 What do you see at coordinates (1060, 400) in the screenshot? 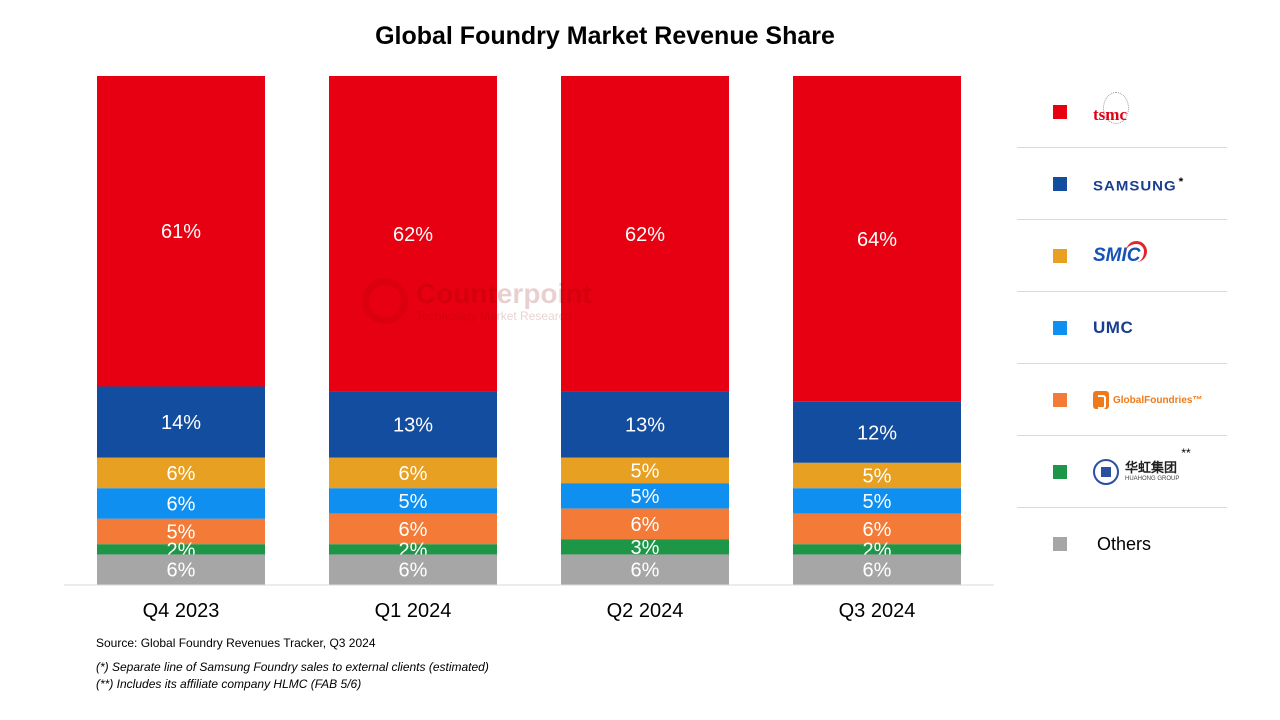
I see `legend-swatch-globalfoundries` at bounding box center [1060, 400].